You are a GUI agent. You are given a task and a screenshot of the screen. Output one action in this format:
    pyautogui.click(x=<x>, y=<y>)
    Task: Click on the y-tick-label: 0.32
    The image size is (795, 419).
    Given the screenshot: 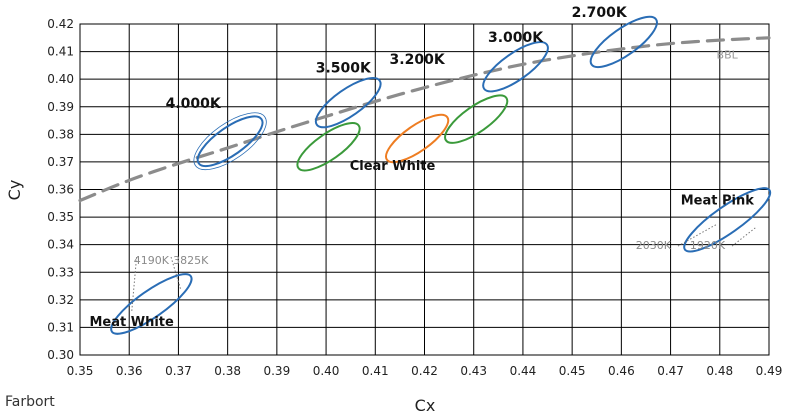 What is the action you would take?
    pyautogui.click(x=60, y=300)
    